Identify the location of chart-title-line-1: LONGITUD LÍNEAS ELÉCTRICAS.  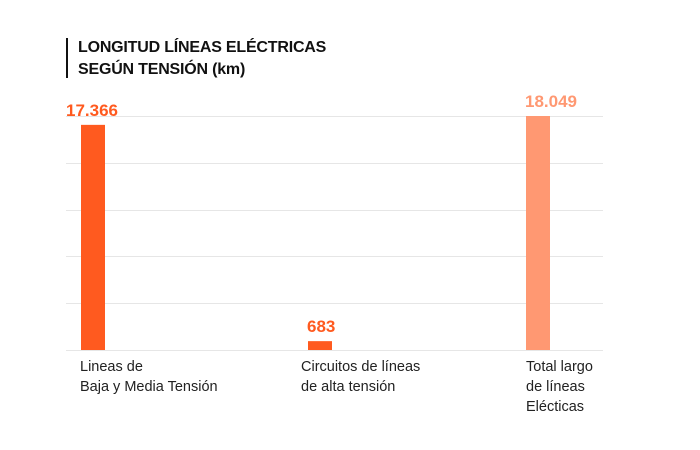
(202, 47).